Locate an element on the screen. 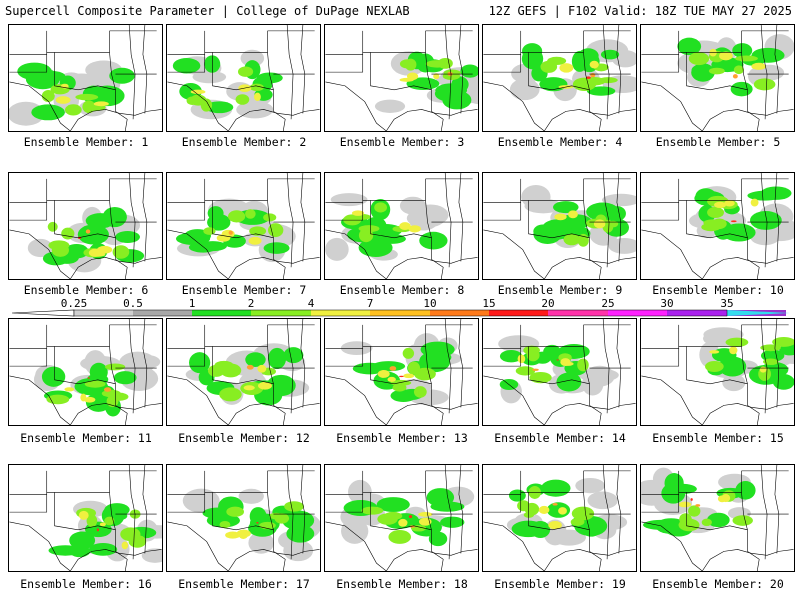 Image resolution: width=800 pixels, height=600 pixels. ensemble-member-label: Ensemble Member: 1 is located at coordinates (86, 142).